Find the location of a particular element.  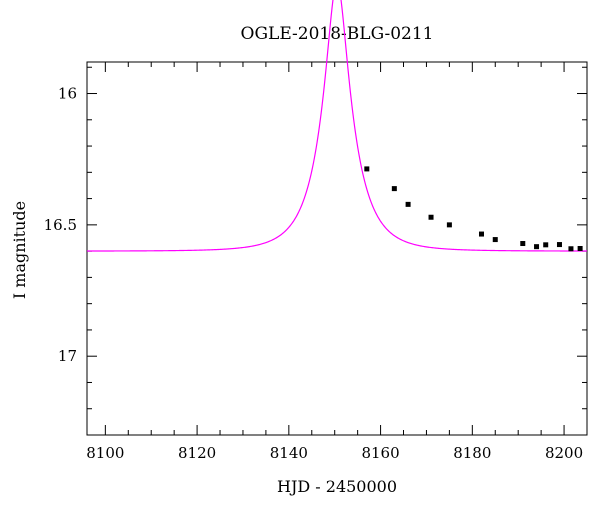

y-tick-label: 16 is located at coordinates (67, 94).